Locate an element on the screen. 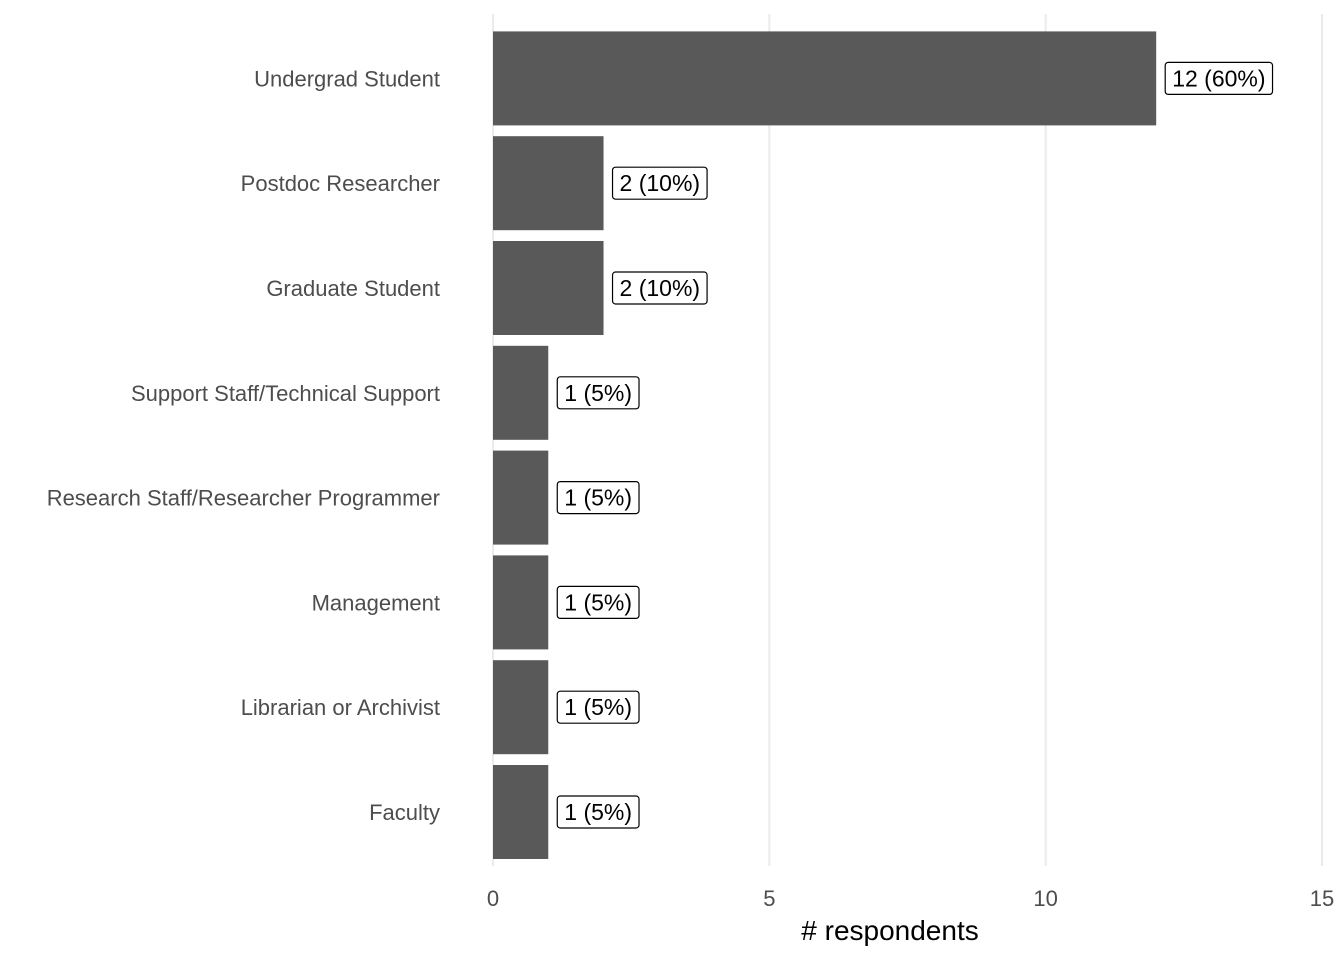 The width and height of the screenshot is (1344, 960). x-axis-title: # respondents is located at coordinates (889, 930).